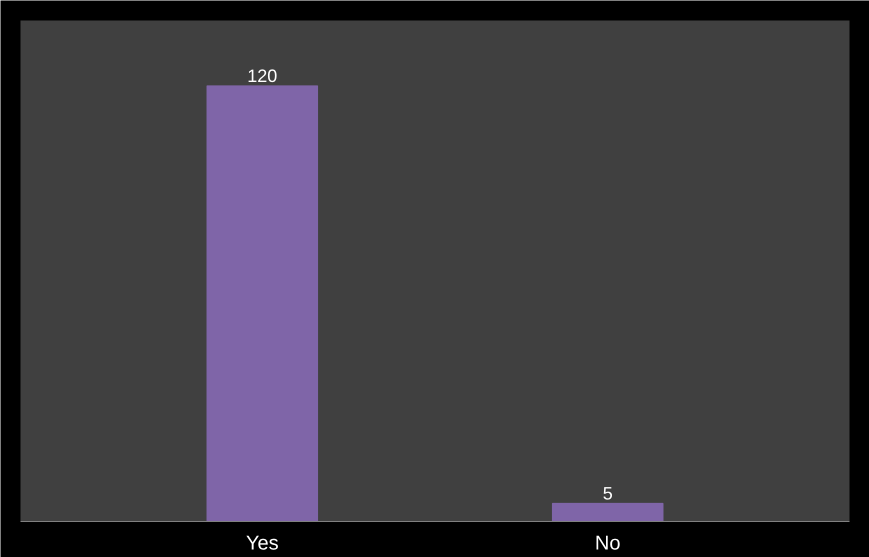 This screenshot has width=869, height=557. Describe the element at coordinates (262, 543) in the screenshot. I see `x-tick-label: Yes` at that location.